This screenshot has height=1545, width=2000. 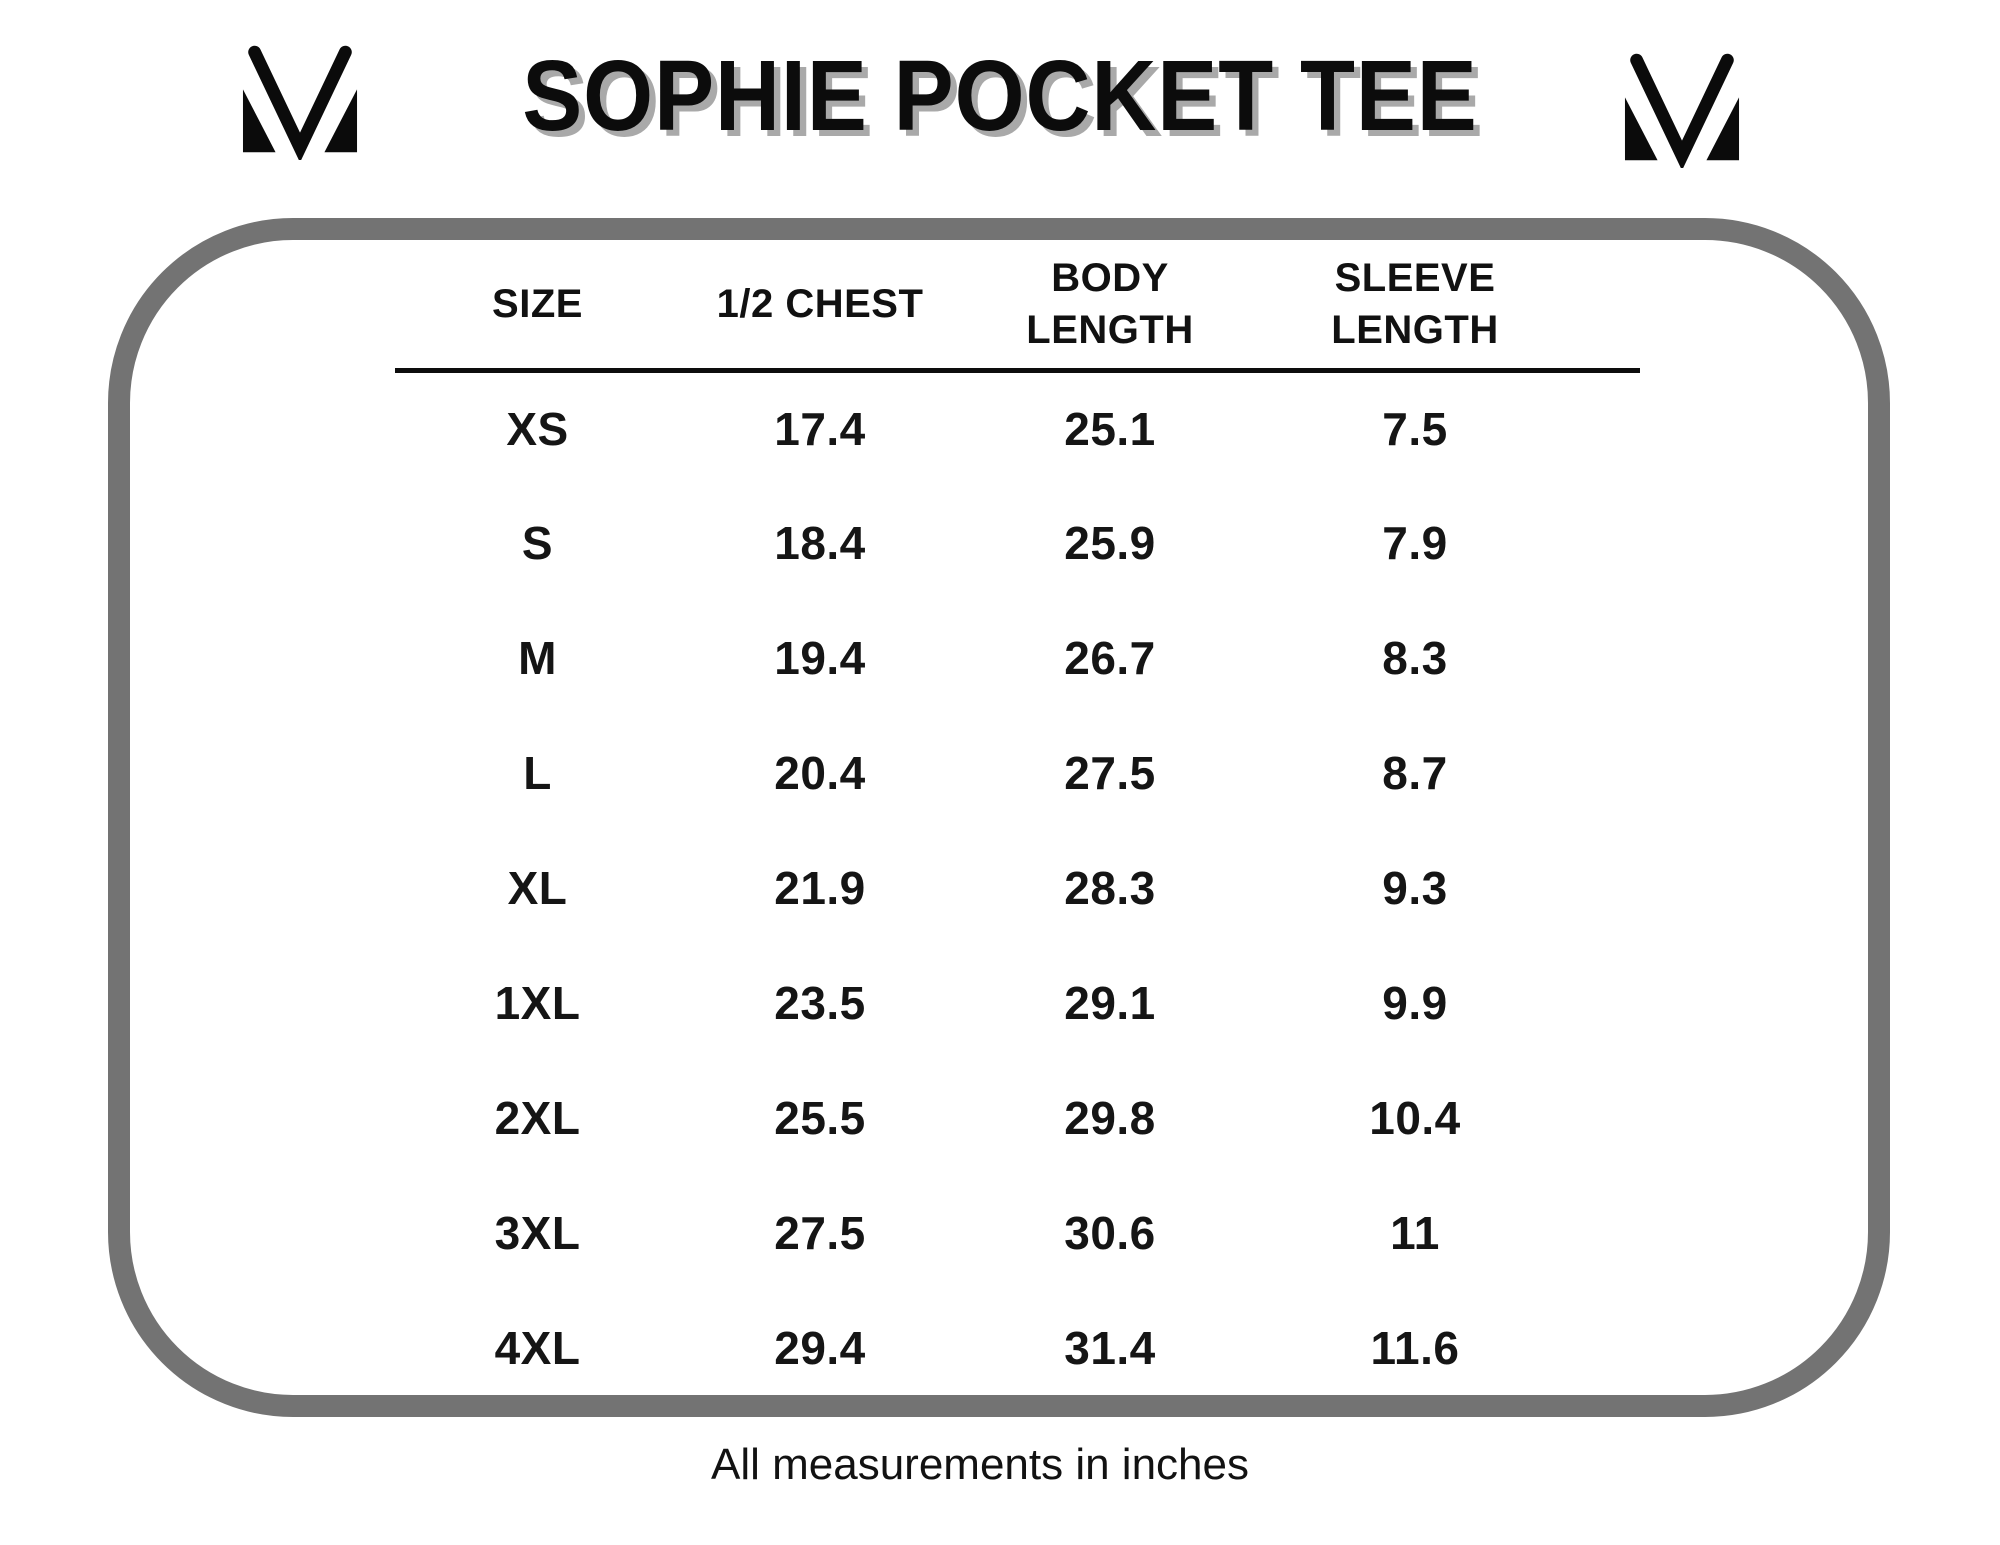 What do you see at coordinates (537, 1117) in the screenshot?
I see `size-cell: 2XL` at bounding box center [537, 1117].